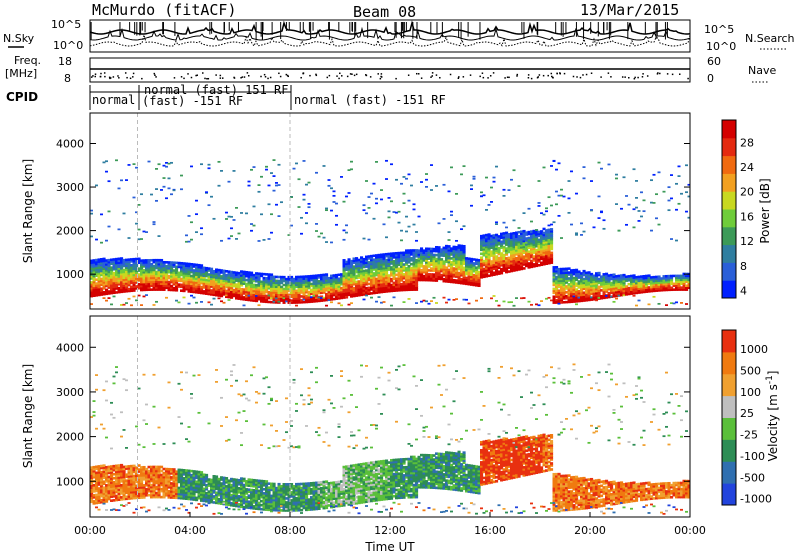  What do you see at coordinates (729, 253) in the screenshot?
I see `colorbar-swatch` at bounding box center [729, 253].